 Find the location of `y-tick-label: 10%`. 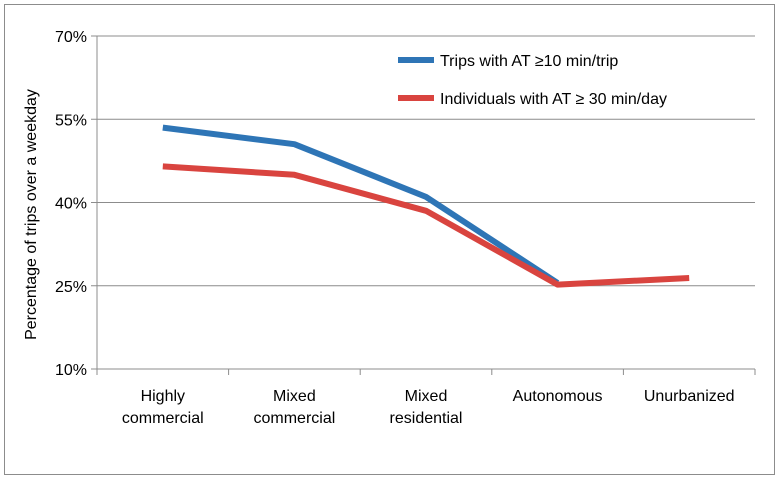

y-tick-label: 10% is located at coordinates (71, 370).